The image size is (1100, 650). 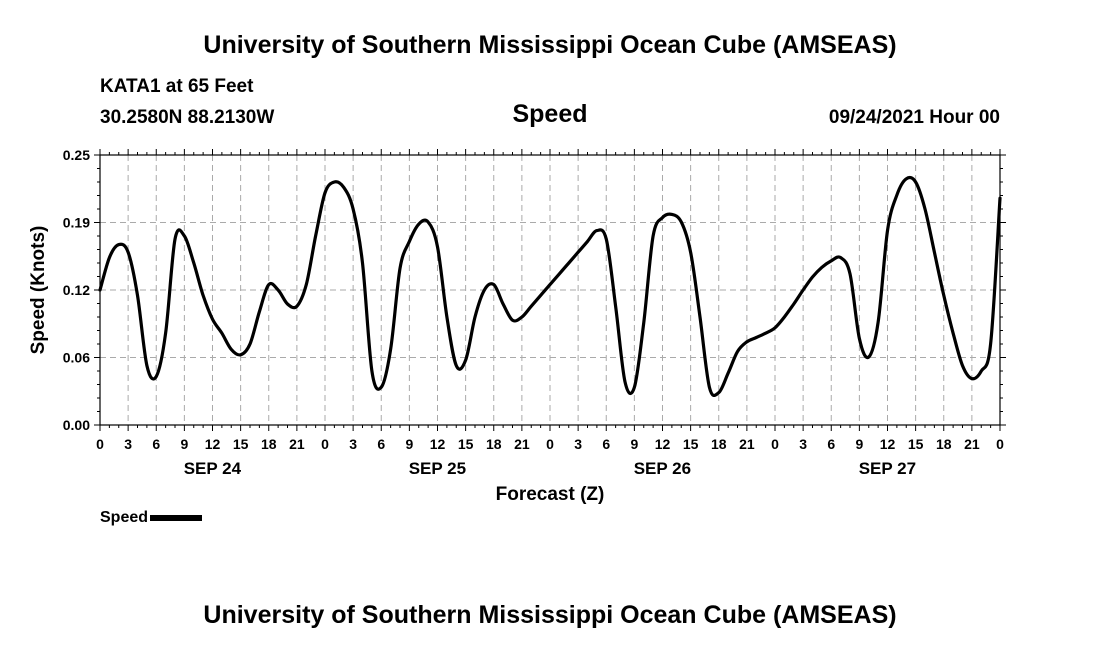 I want to click on y-tick-label: 0.00, so click(x=76, y=425).